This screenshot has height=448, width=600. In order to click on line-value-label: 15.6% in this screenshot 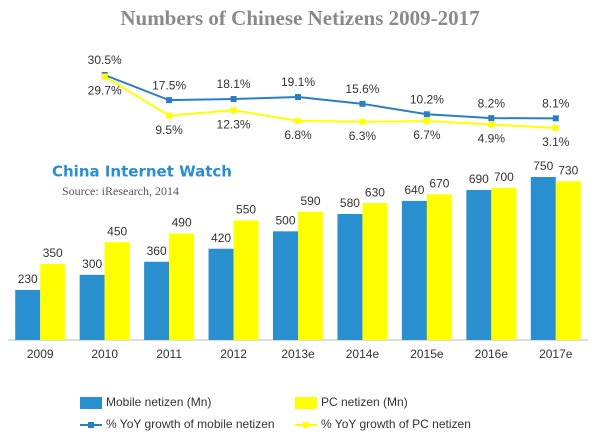, I will do `click(362, 89)`.